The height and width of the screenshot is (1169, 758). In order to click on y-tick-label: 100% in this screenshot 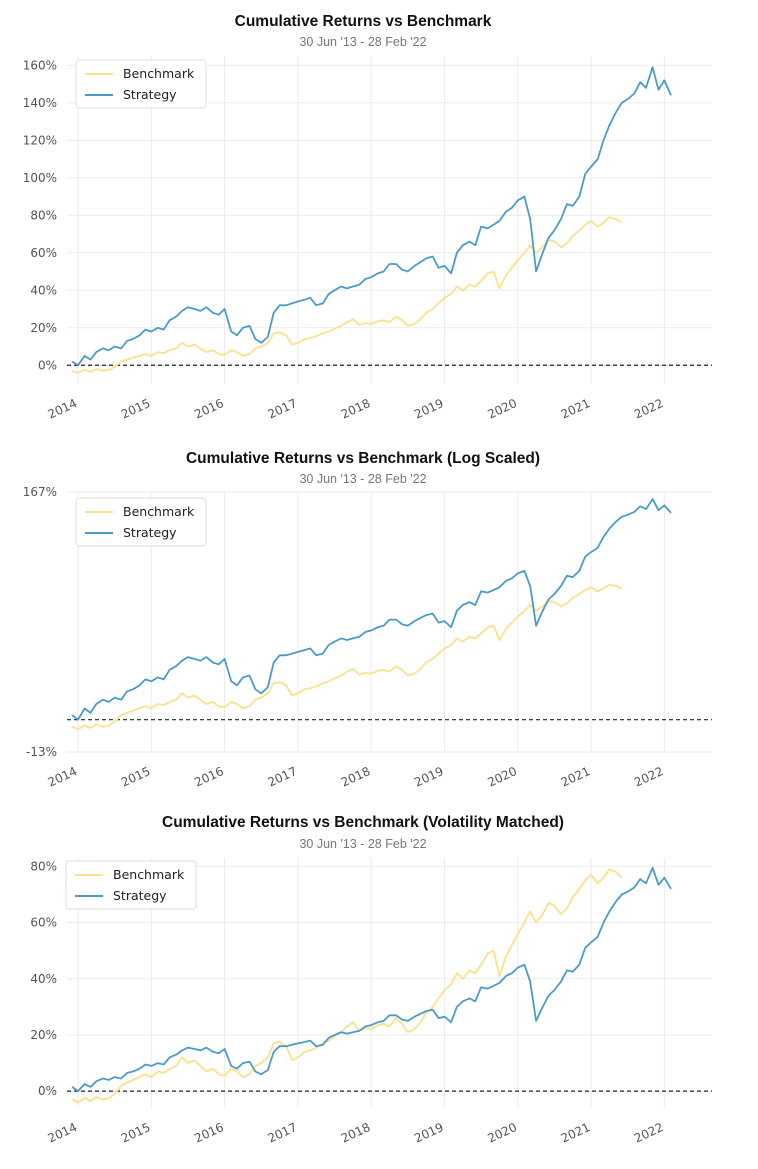, I will do `click(40, 178)`.